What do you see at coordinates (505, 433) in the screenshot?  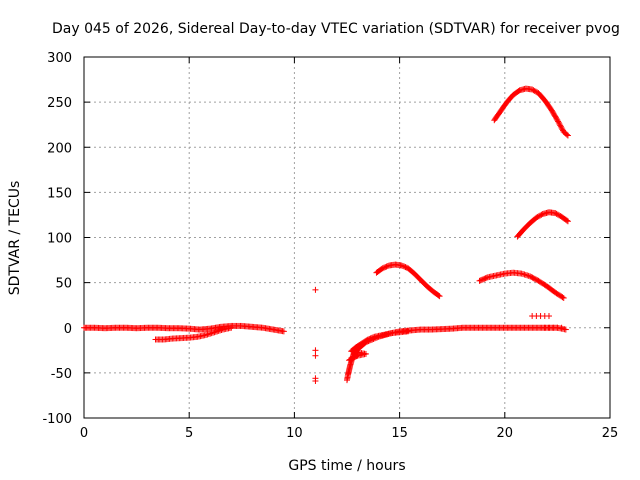 I see `x-tick-label: 20` at bounding box center [505, 433].